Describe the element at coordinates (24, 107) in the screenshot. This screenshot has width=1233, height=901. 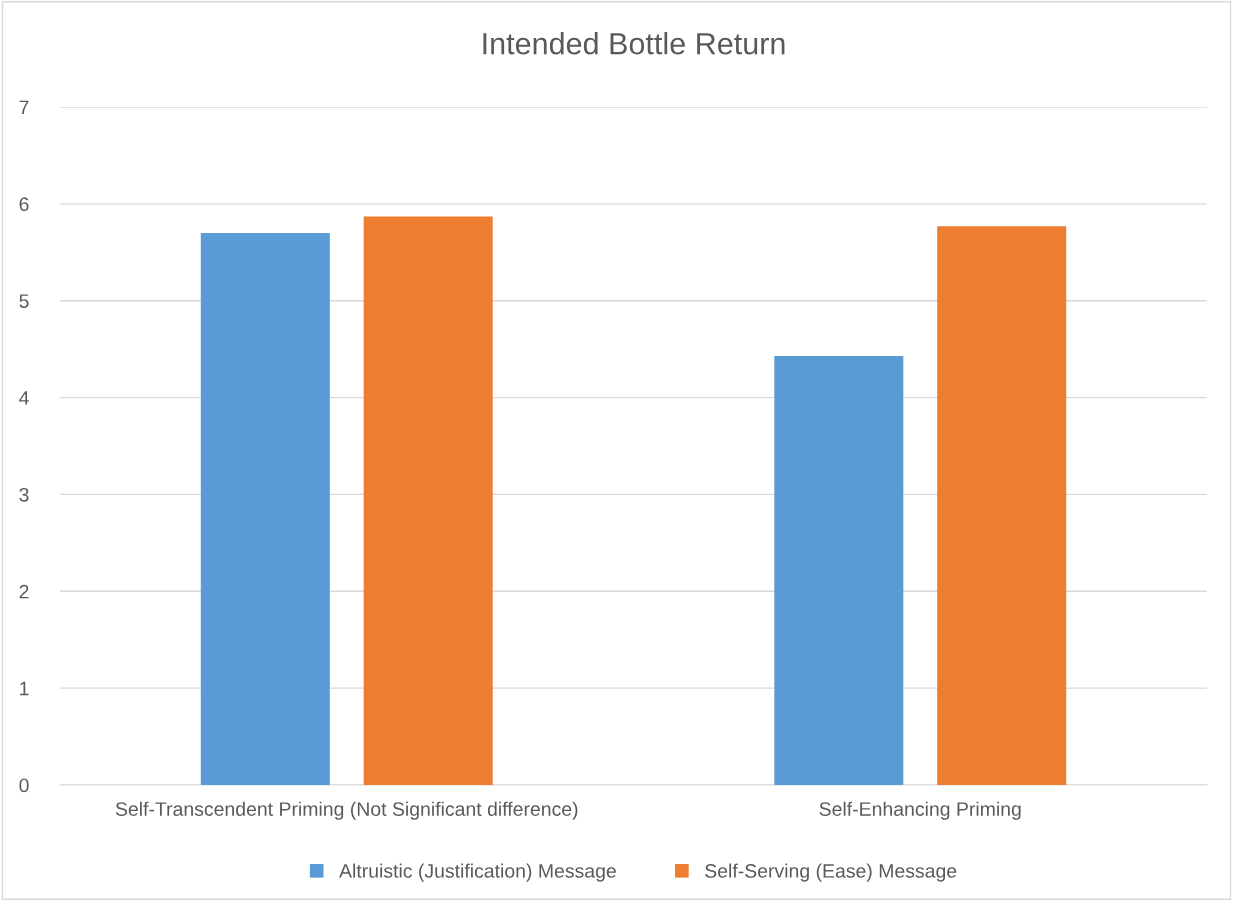
I see `y-tick-label: 7` at that location.